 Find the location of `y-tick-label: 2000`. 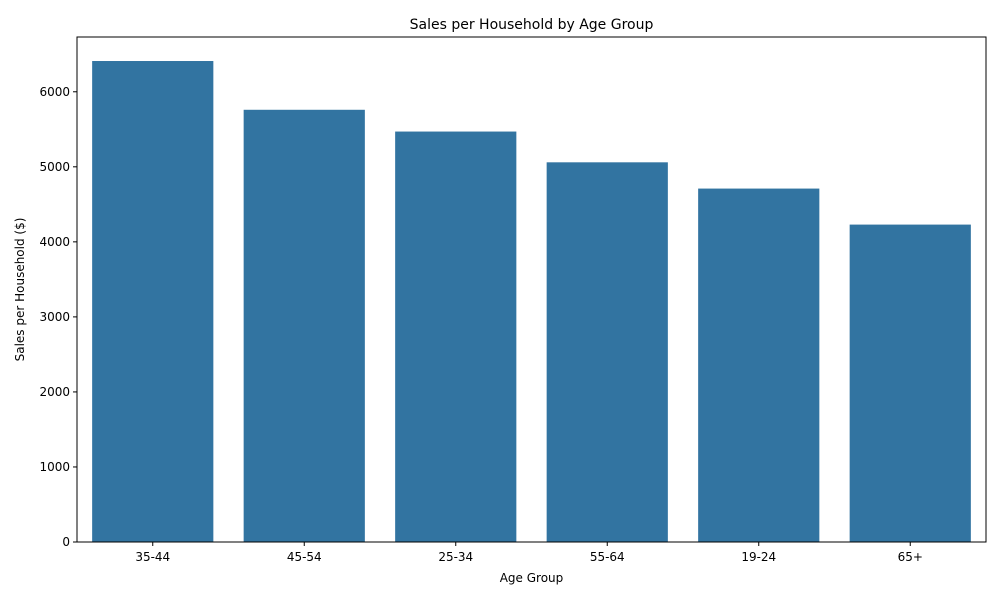

y-tick-label: 2000 is located at coordinates (54, 392).